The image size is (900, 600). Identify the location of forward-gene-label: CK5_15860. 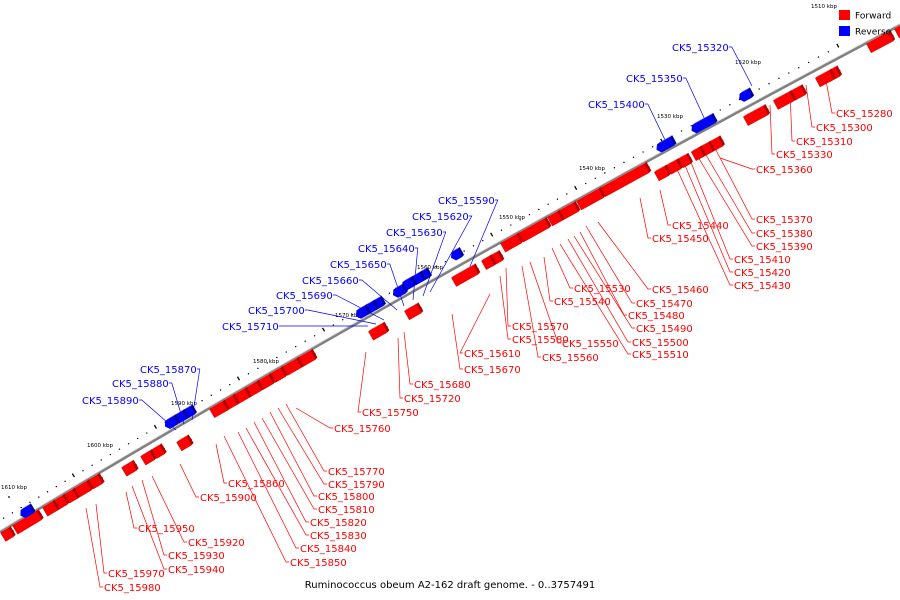
(256, 484).